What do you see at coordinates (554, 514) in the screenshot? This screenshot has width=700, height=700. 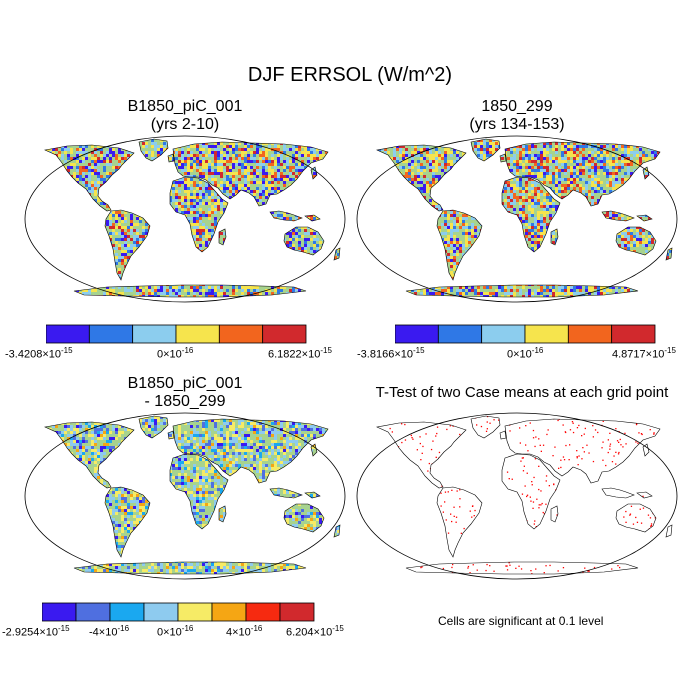 I see `coastline-madagascar` at bounding box center [554, 514].